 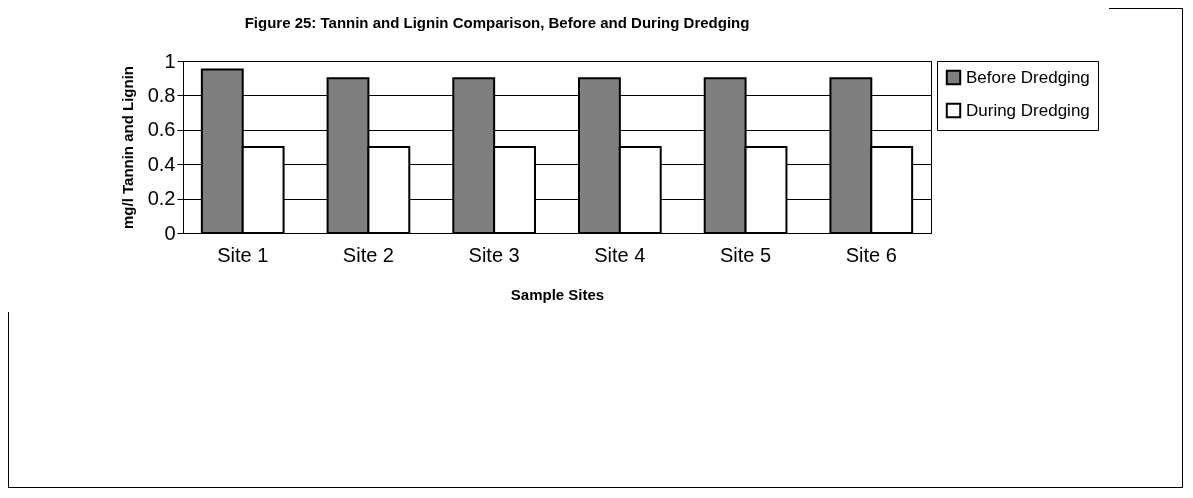 I want to click on y-tick-label: 1, so click(x=170, y=60).